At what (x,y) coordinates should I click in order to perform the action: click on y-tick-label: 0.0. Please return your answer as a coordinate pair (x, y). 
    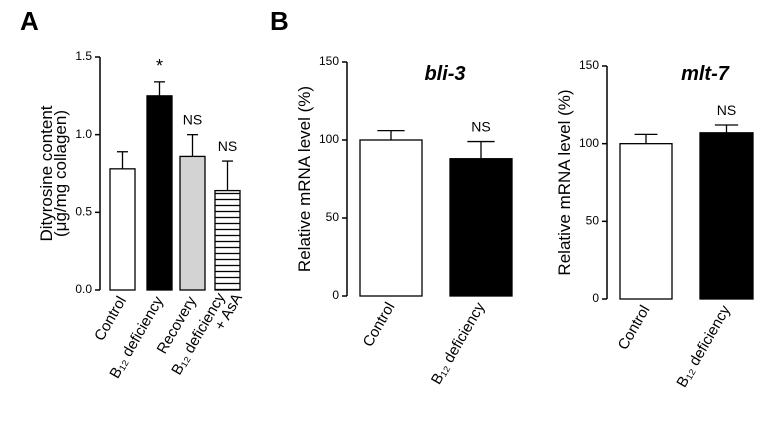
    Looking at the image, I should click on (83, 289).